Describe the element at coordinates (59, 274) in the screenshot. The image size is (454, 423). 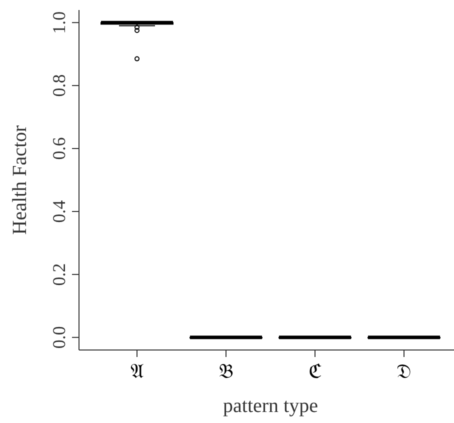
I see `y-tick-label: 0.2` at that location.